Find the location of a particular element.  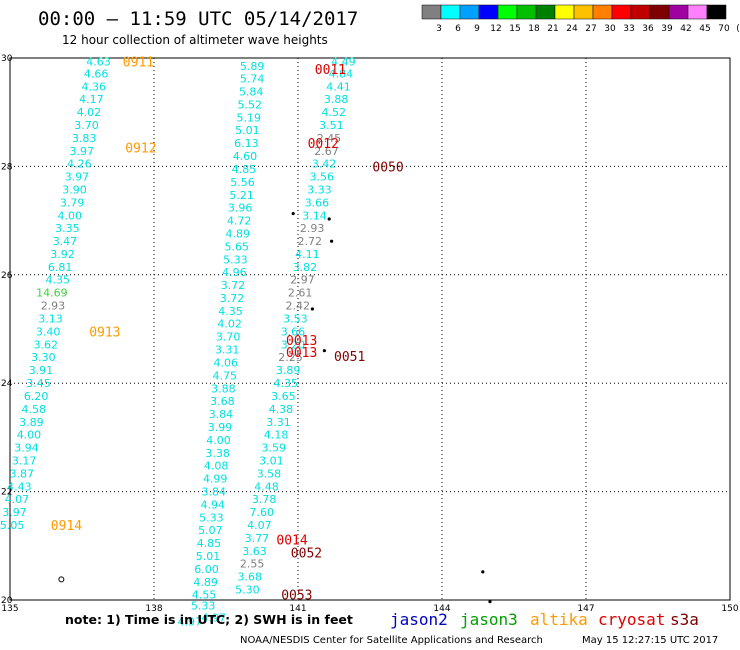

colorbar-label: 21 is located at coordinates (552, 29).